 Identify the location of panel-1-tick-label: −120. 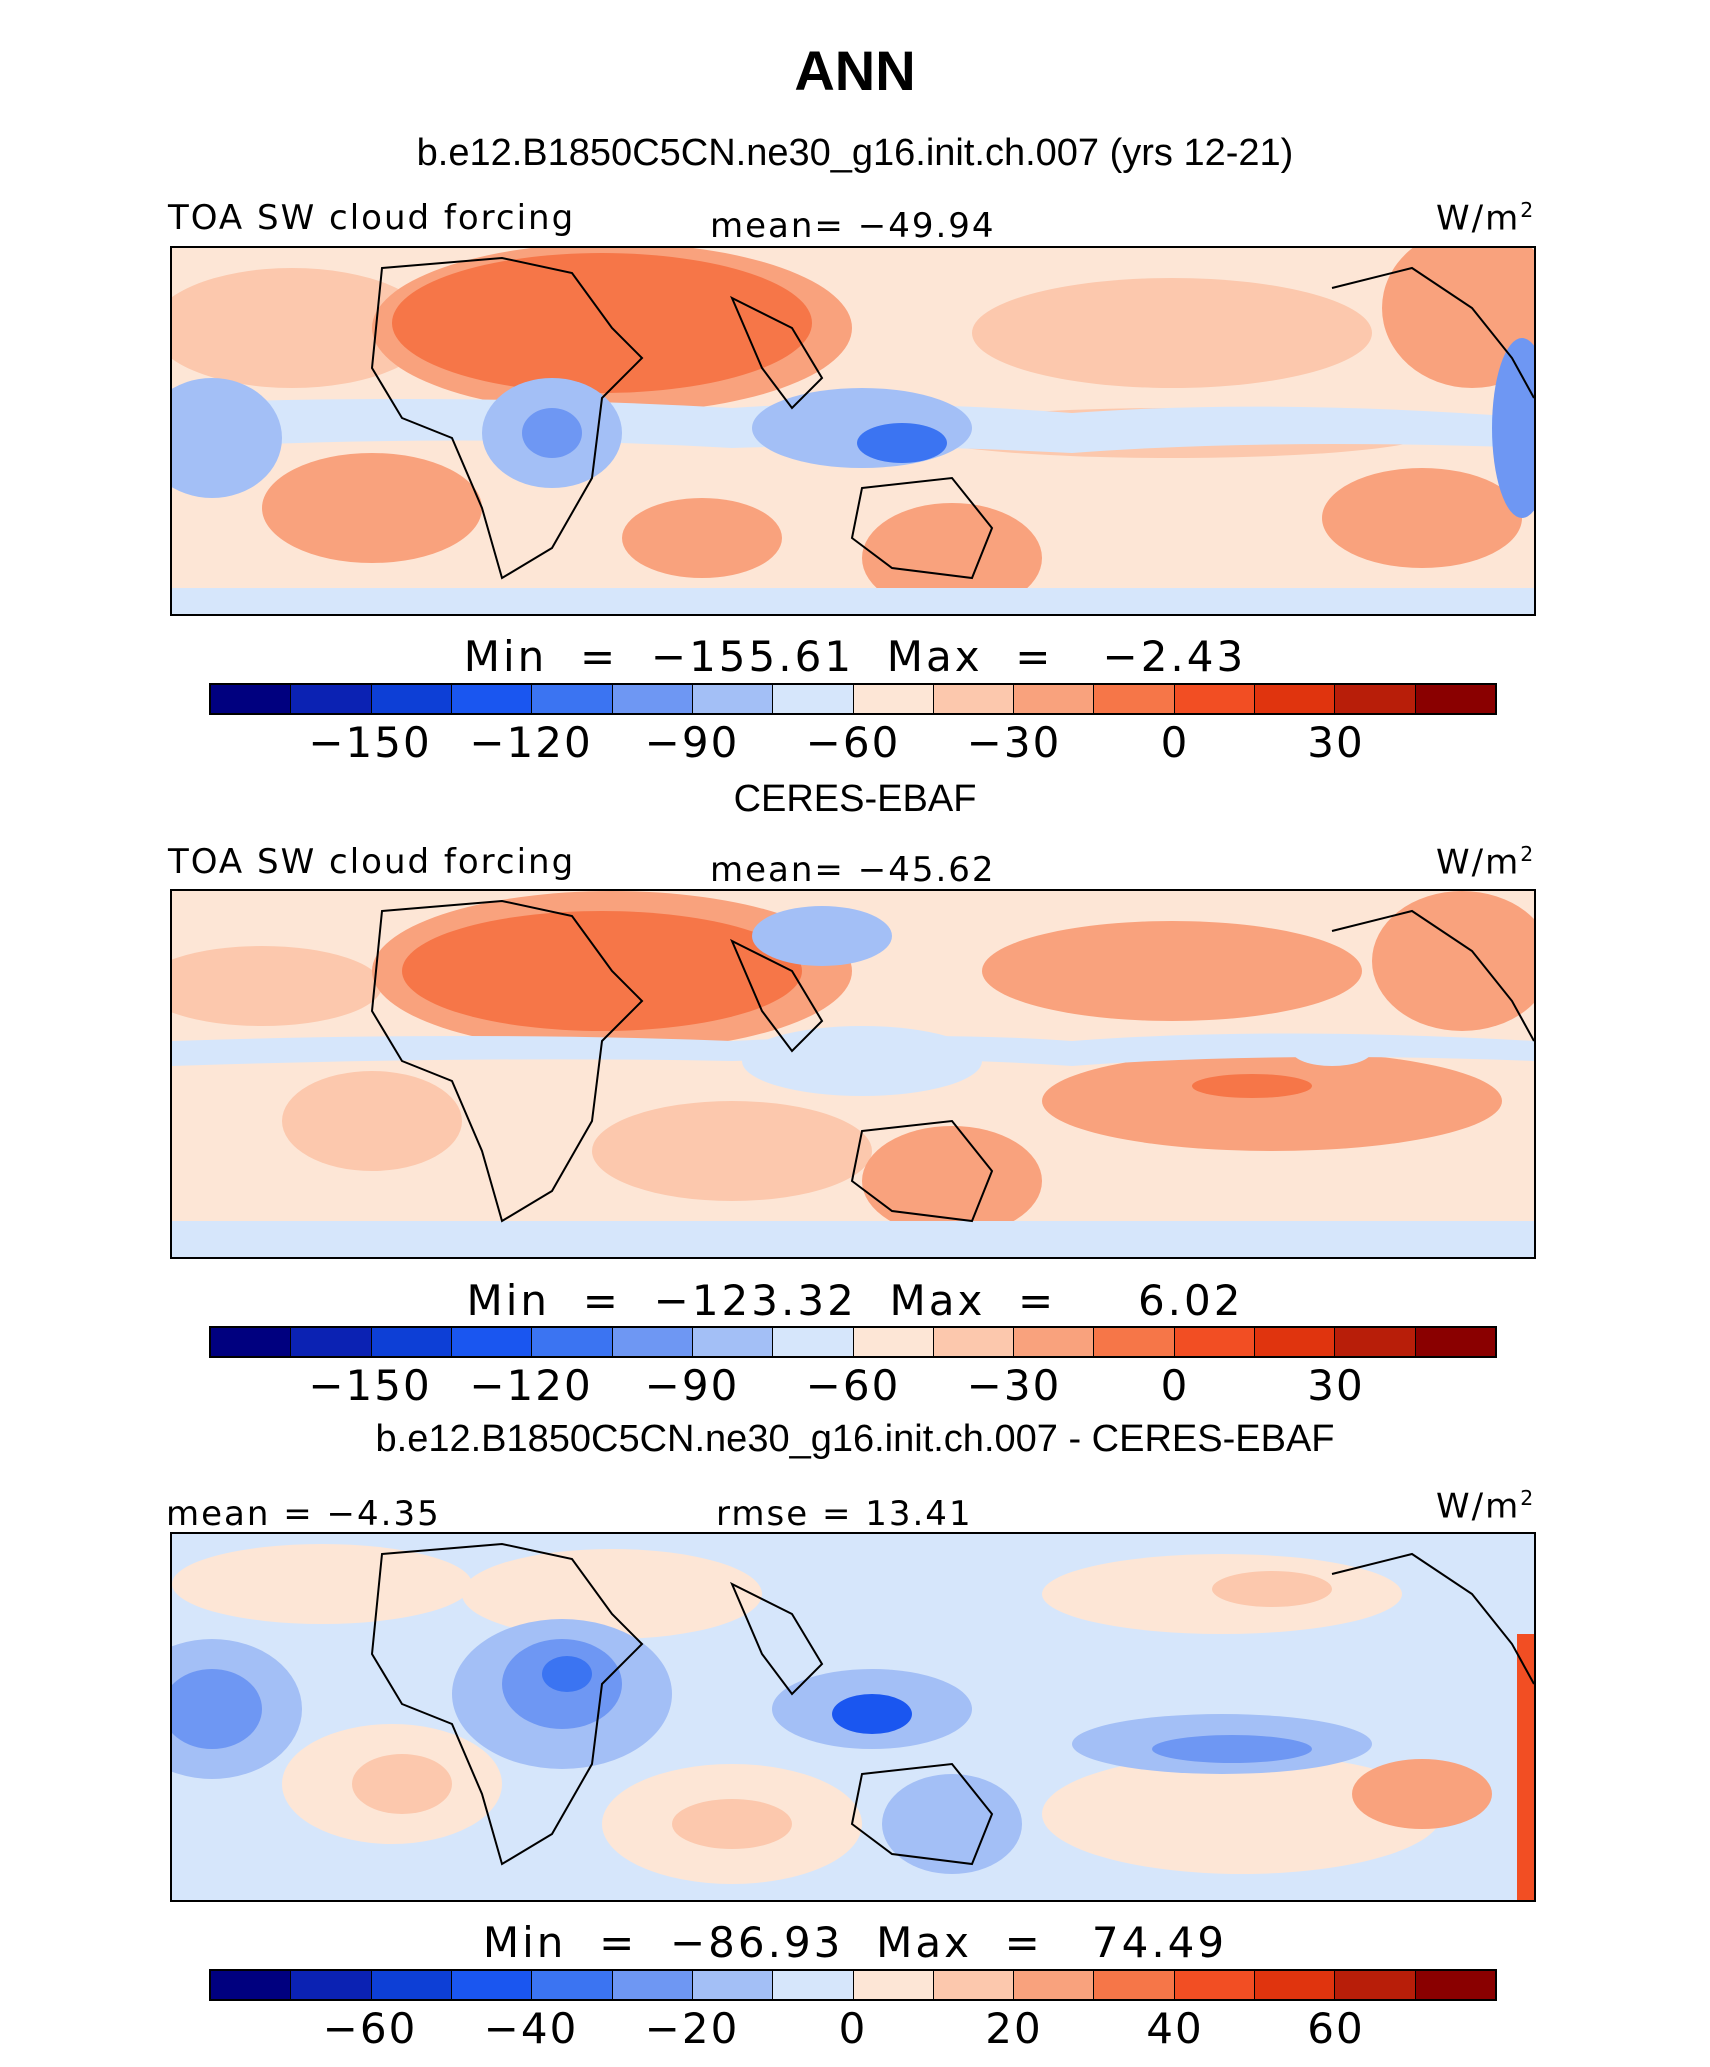
(531, 742).